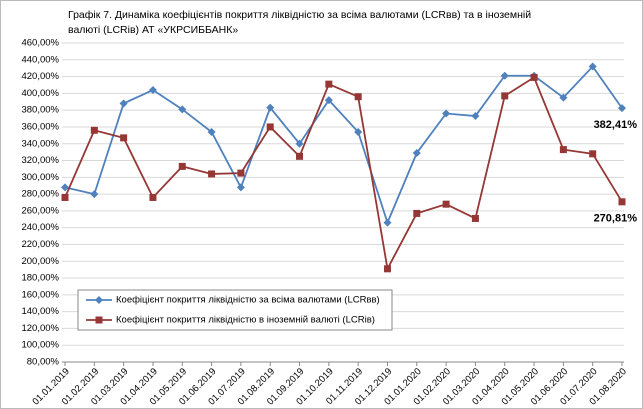  Describe the element at coordinates (40, 177) in the screenshot. I see `y-tick-label: 300,00%` at that location.